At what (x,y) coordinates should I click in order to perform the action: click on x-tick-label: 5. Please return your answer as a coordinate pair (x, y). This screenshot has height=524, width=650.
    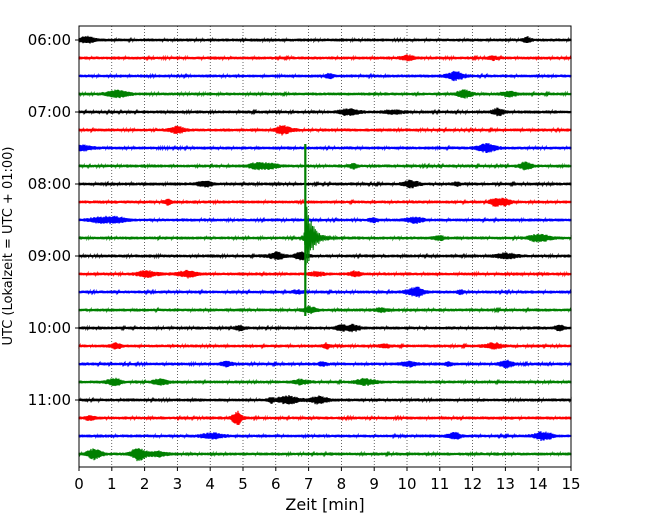
    Looking at the image, I should click on (243, 484).